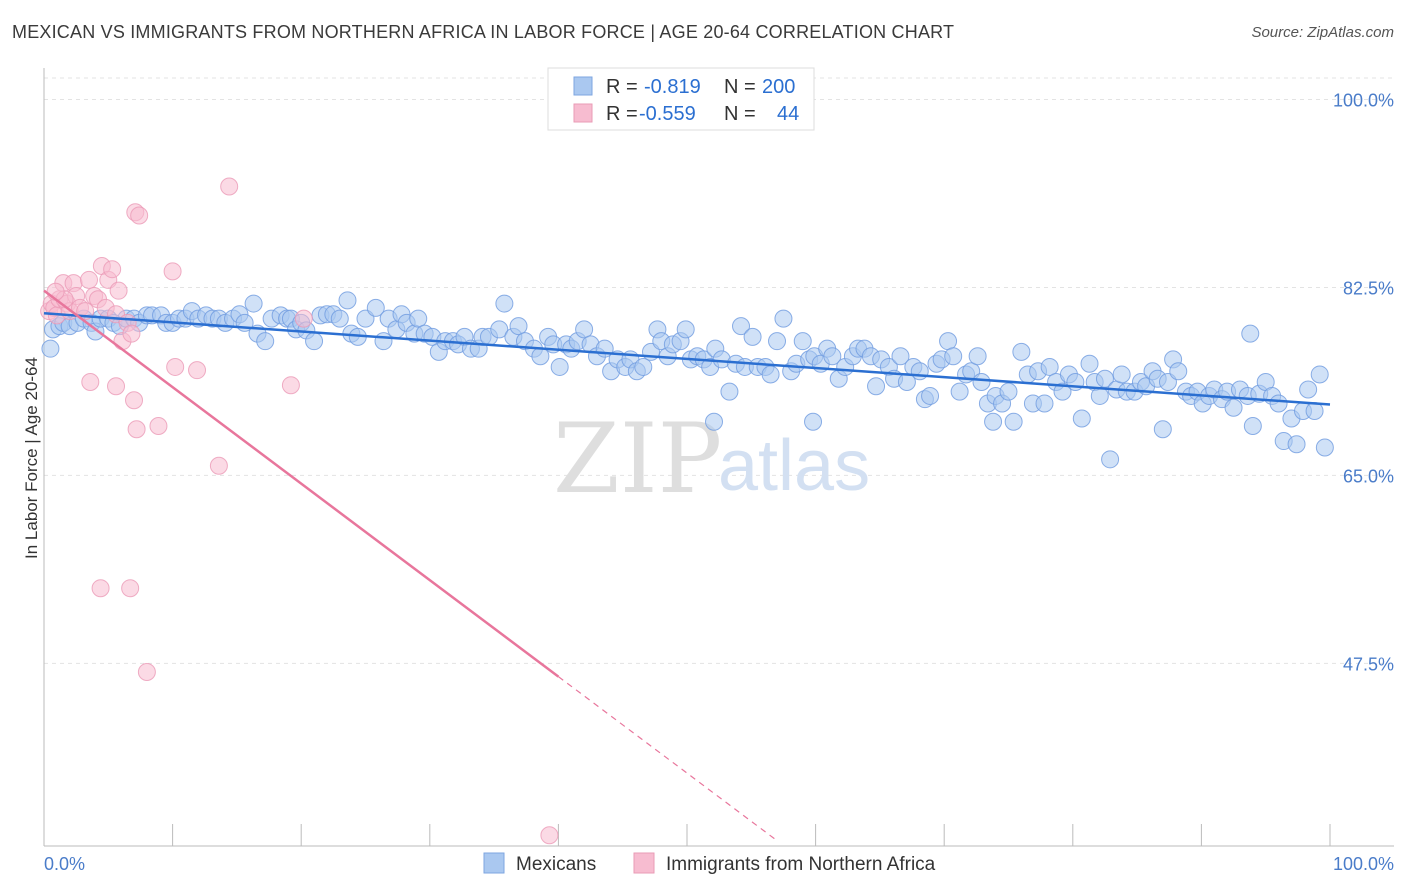 The height and width of the screenshot is (892, 1406). What do you see at coordinates (583, 113) in the screenshot?
I see `legend-swatch-immigrants` at bounding box center [583, 113].